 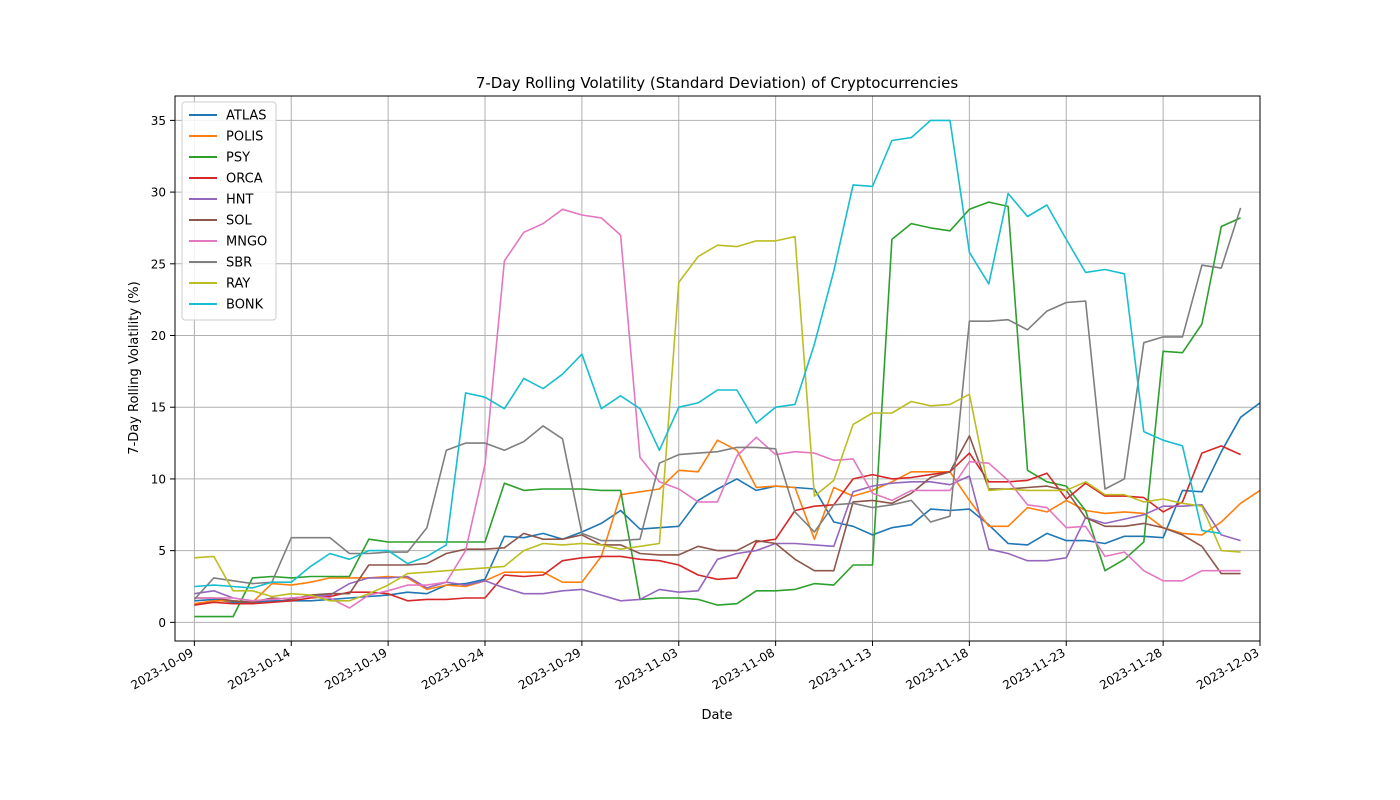 I want to click on y-tick-label: 5, so click(x=162, y=551).